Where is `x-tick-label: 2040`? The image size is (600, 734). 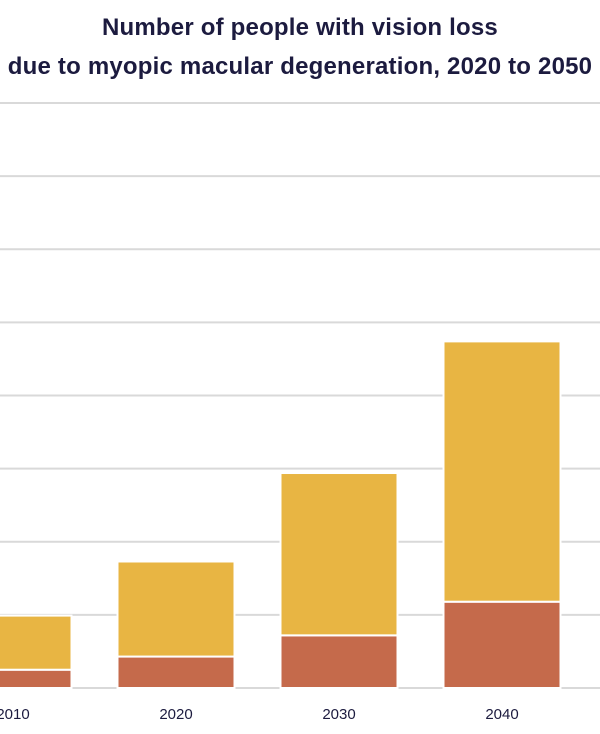 x-tick-label: 2040 is located at coordinates (501, 714).